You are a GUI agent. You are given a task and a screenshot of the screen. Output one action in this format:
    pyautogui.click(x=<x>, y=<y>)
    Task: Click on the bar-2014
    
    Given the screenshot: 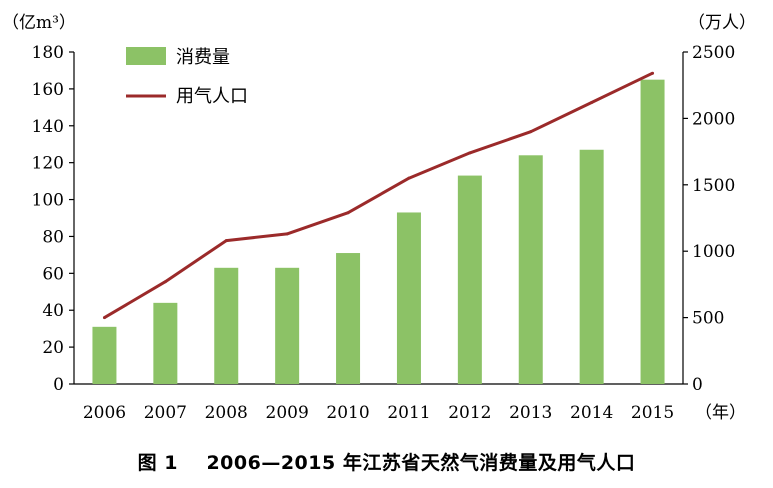 What is the action you would take?
    pyautogui.click(x=591, y=266)
    